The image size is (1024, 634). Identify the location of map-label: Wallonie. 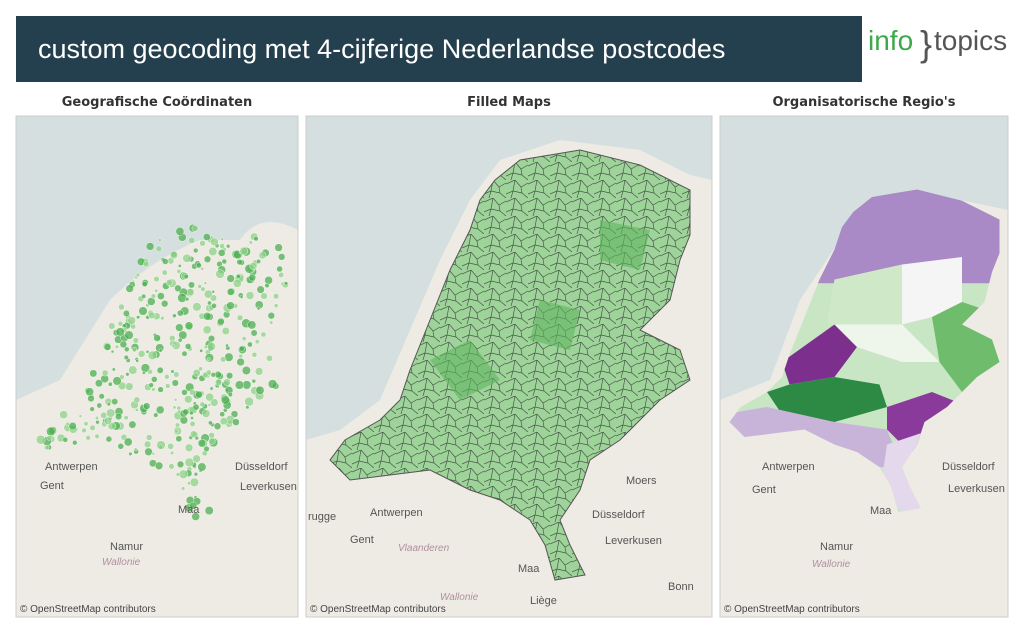
(459, 597).